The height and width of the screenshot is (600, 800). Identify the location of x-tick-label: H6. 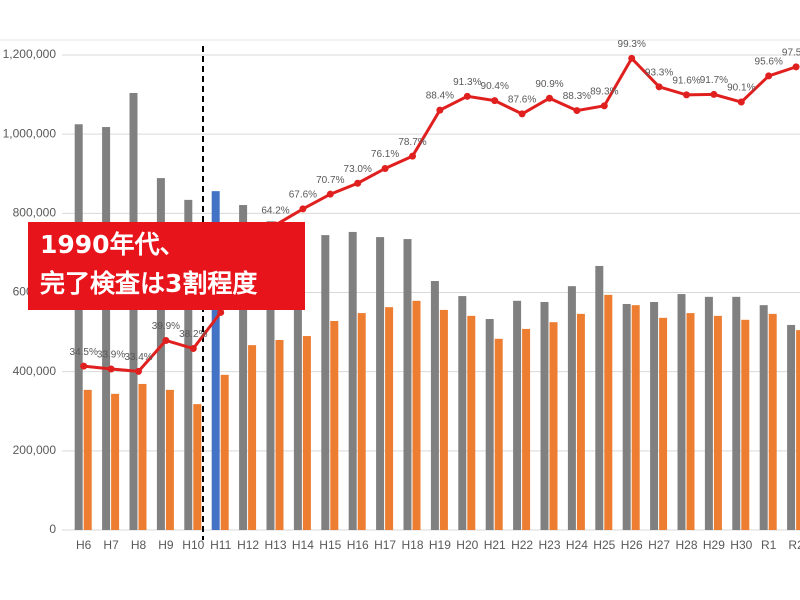
(84, 545).